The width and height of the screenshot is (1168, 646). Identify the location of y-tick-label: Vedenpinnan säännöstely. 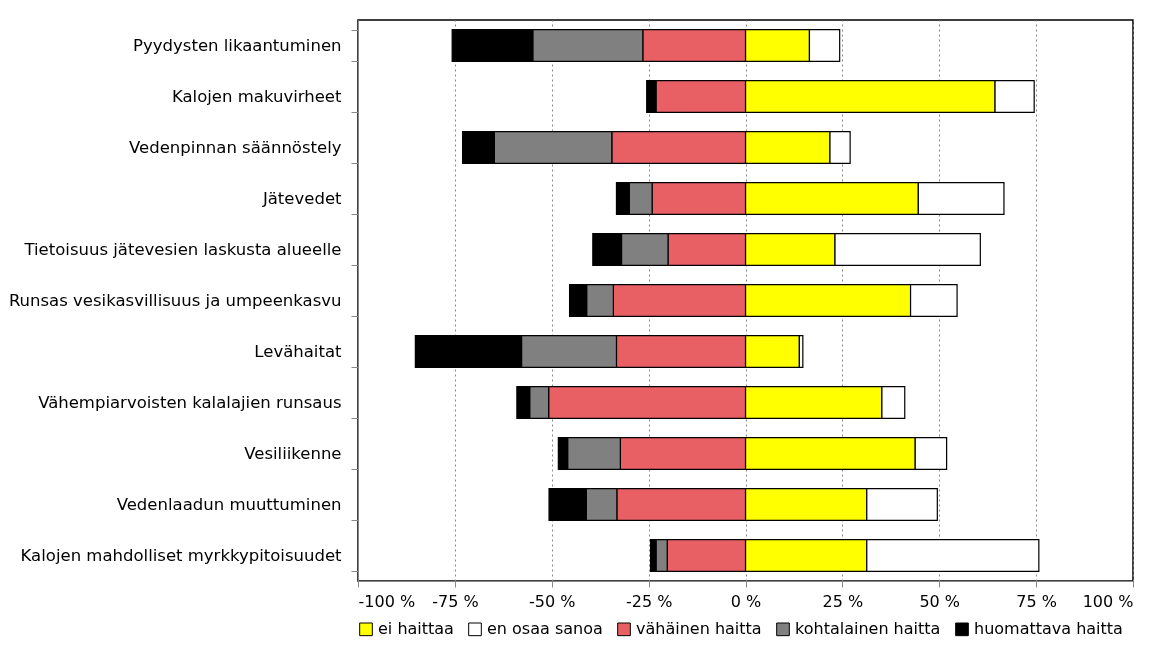
(235, 147).